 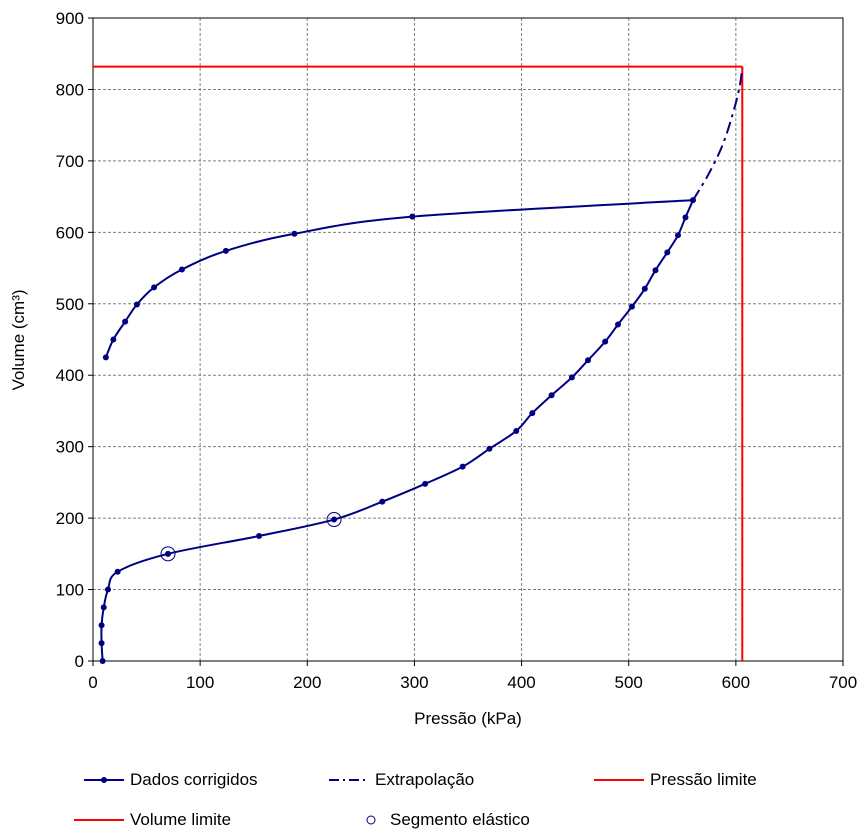 I want to click on y-tick-label: 0, so click(x=79, y=661).